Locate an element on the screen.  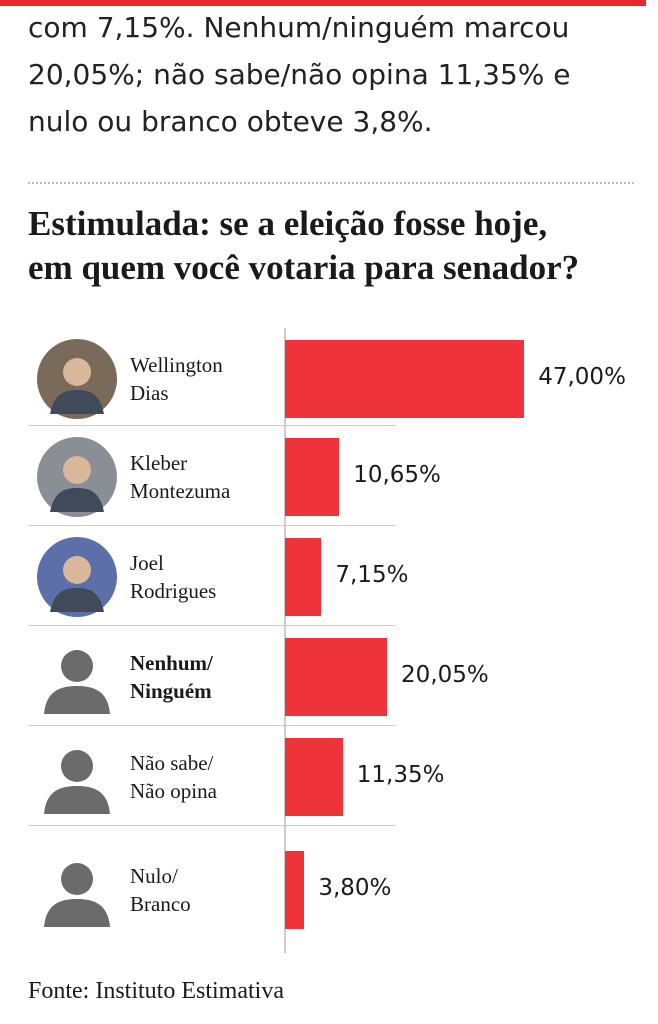
source: Fonte: Instituto Estimativa is located at coordinates (156, 991).